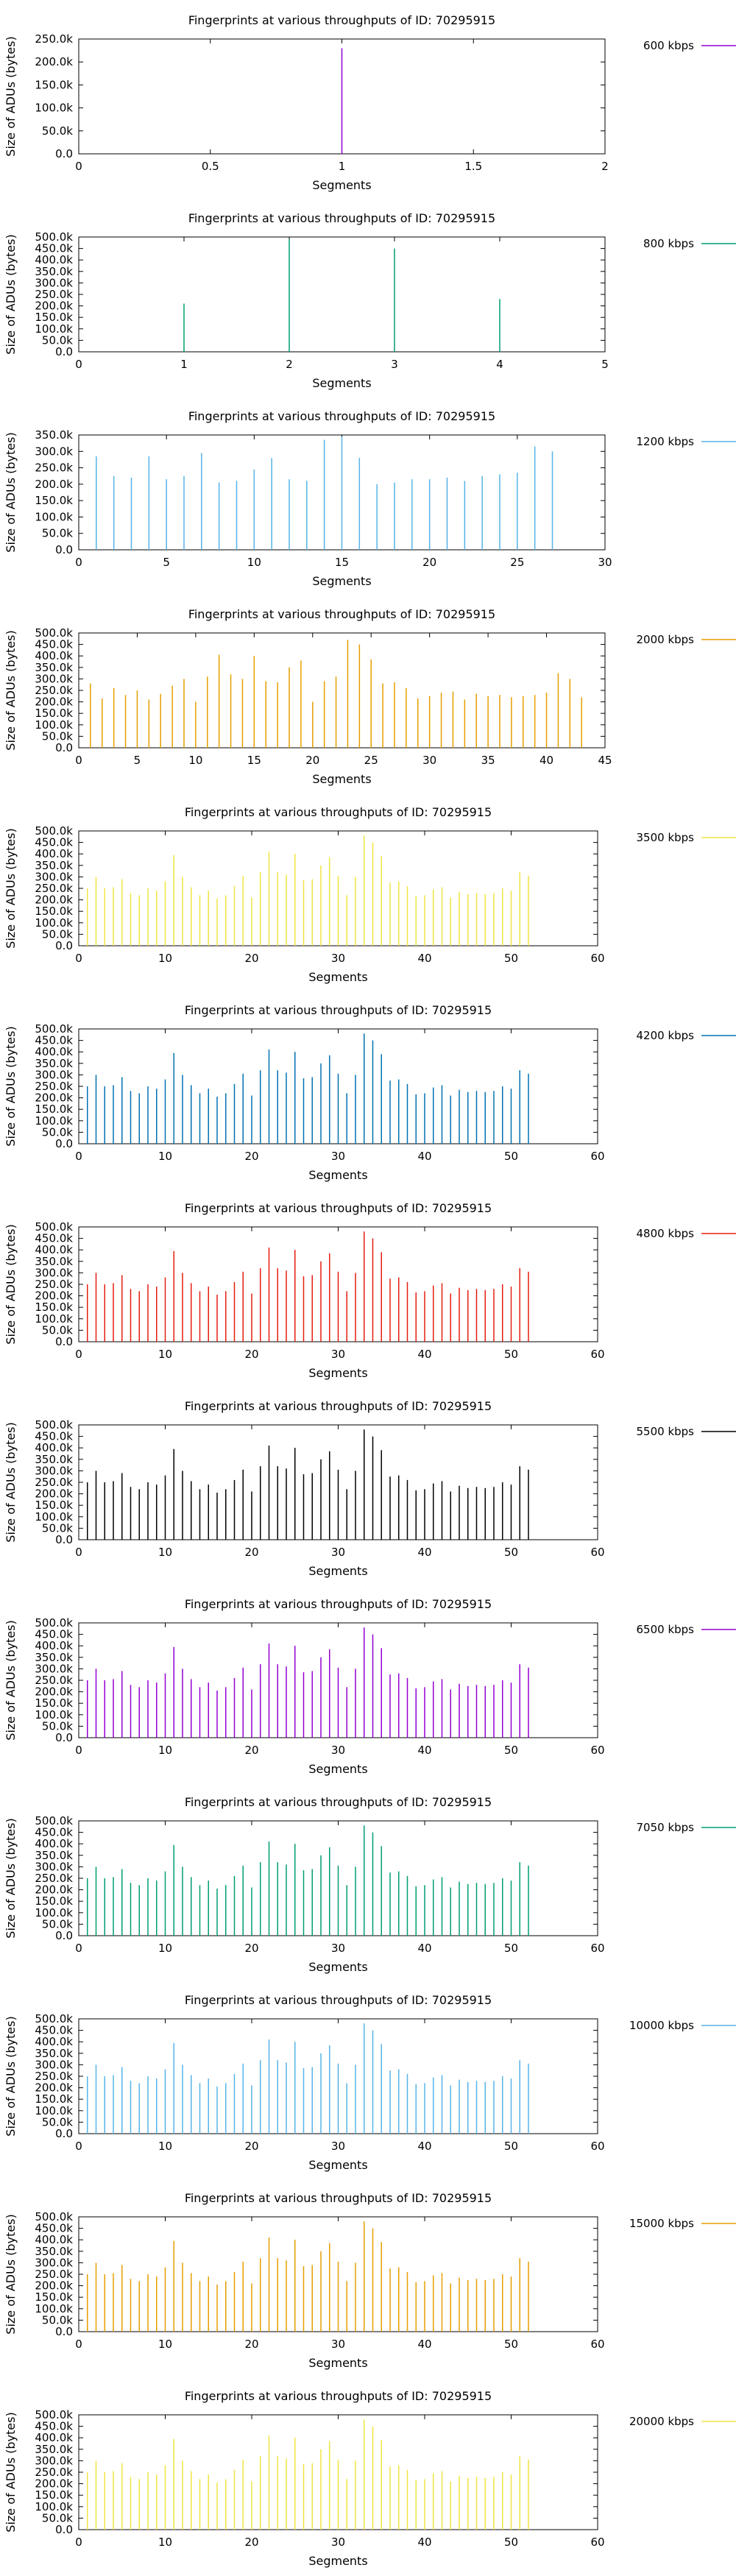 The image size is (736, 2576). Describe the element at coordinates (666, 639) in the screenshot. I see `legend-label: 2000 kbps` at that location.